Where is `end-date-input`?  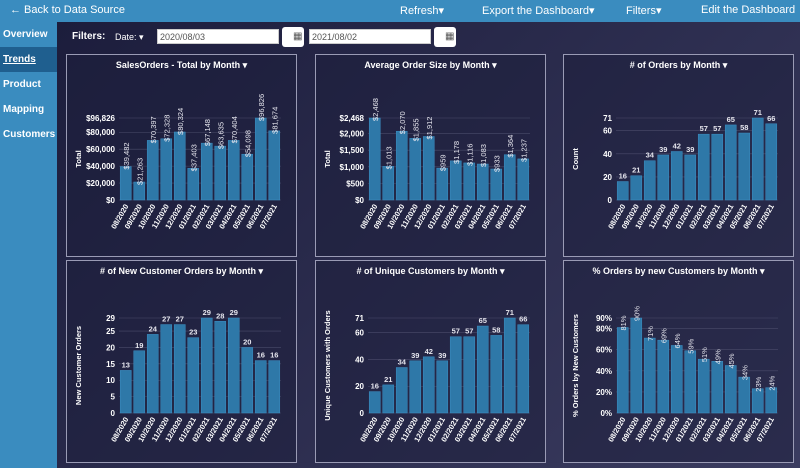
end-date-input is located at coordinates (370, 36).